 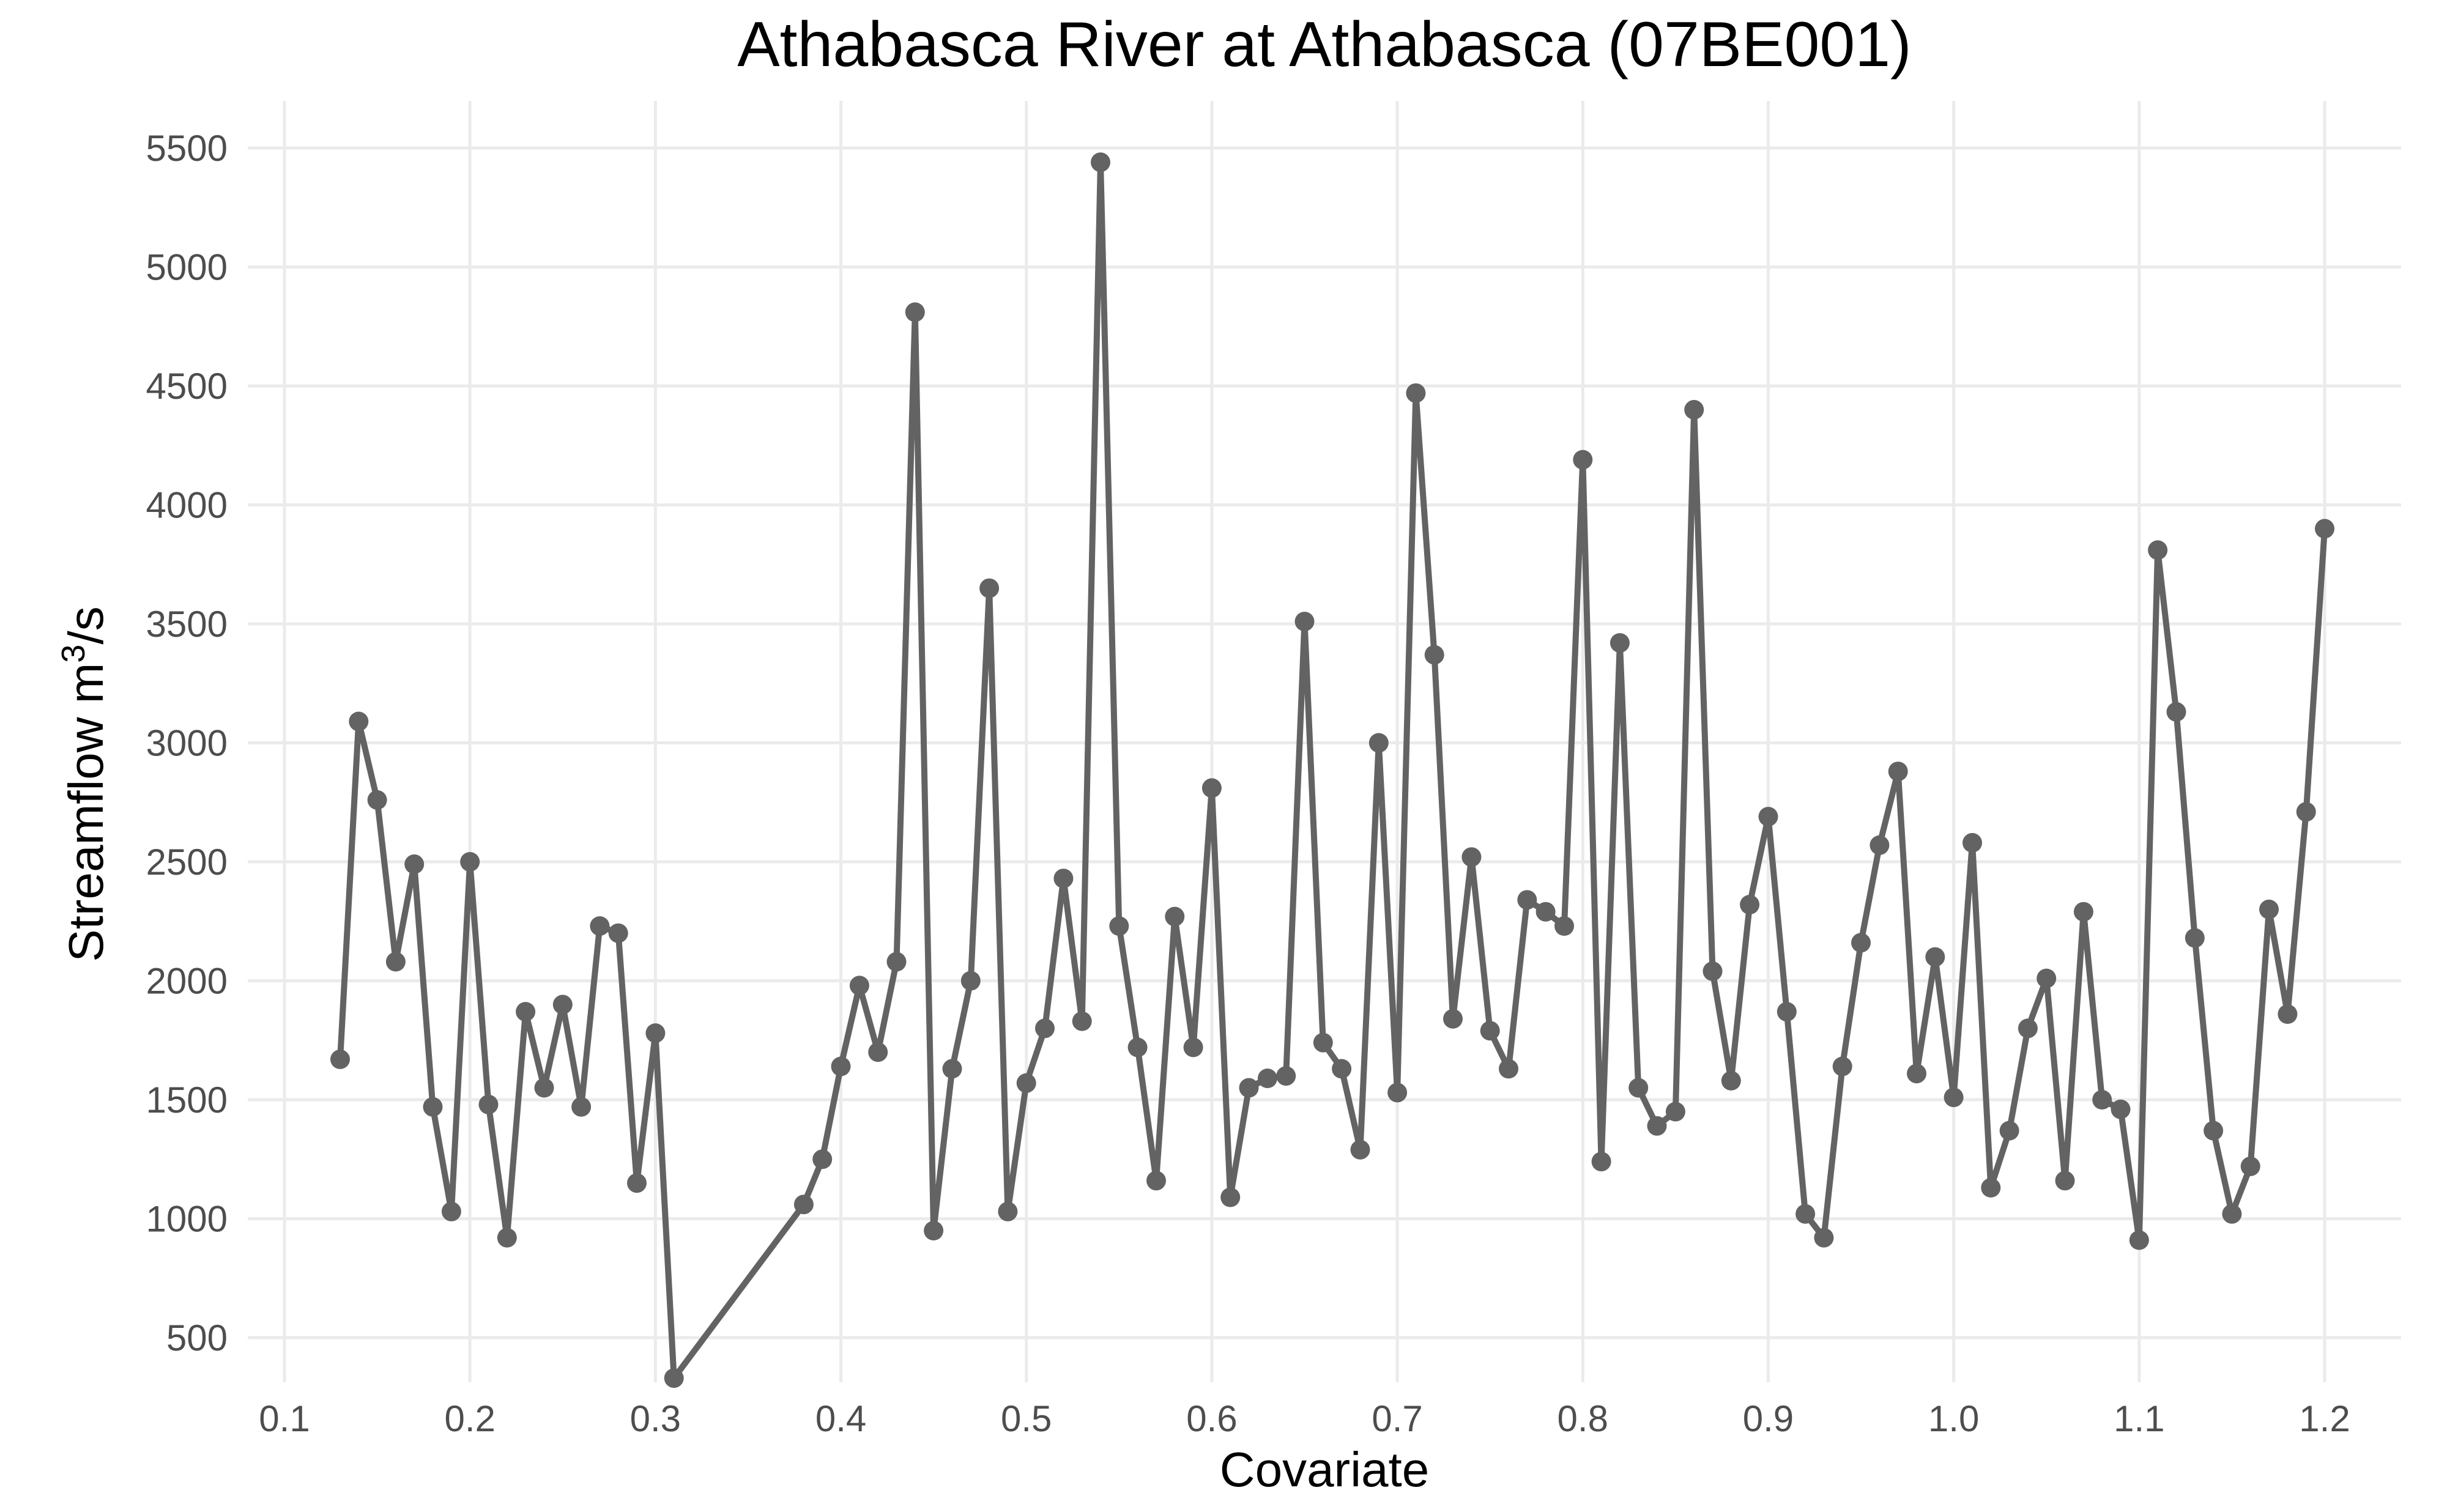 I want to click on x-tick-label: 0.8, so click(x=1583, y=1418).